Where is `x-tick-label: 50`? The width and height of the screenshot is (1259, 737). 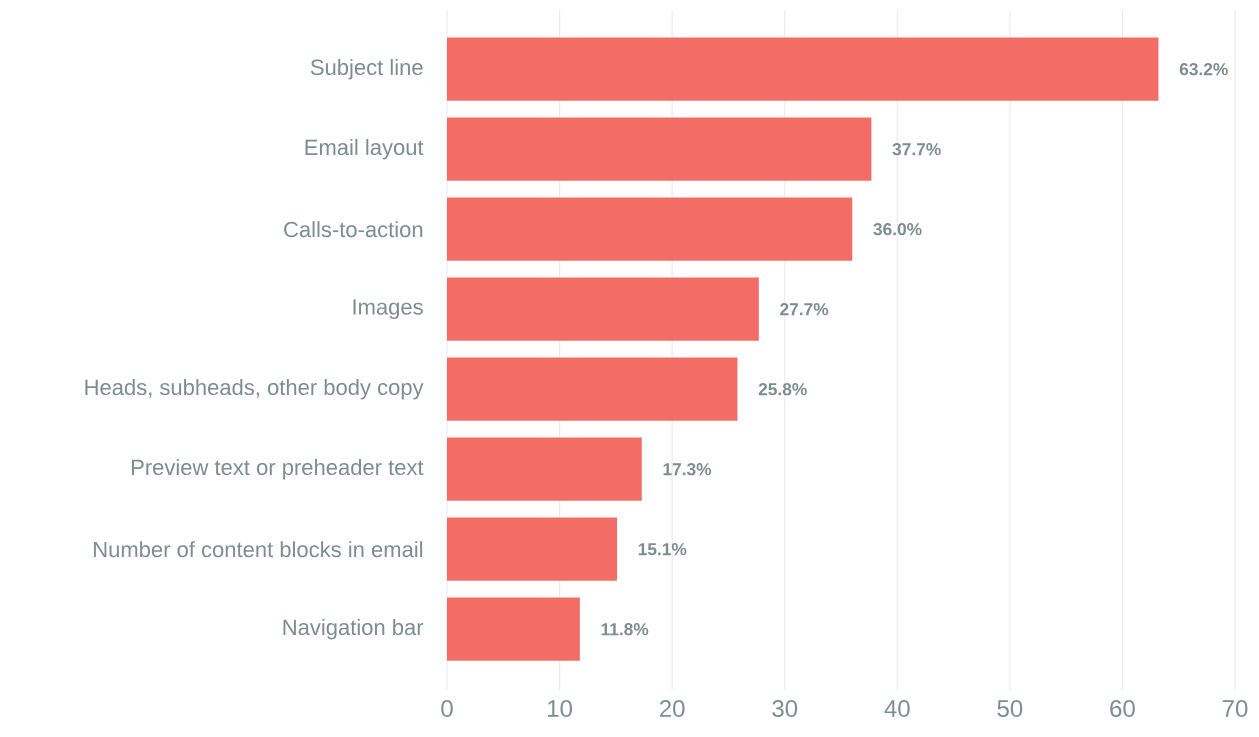 x-tick-label: 50 is located at coordinates (1010, 709).